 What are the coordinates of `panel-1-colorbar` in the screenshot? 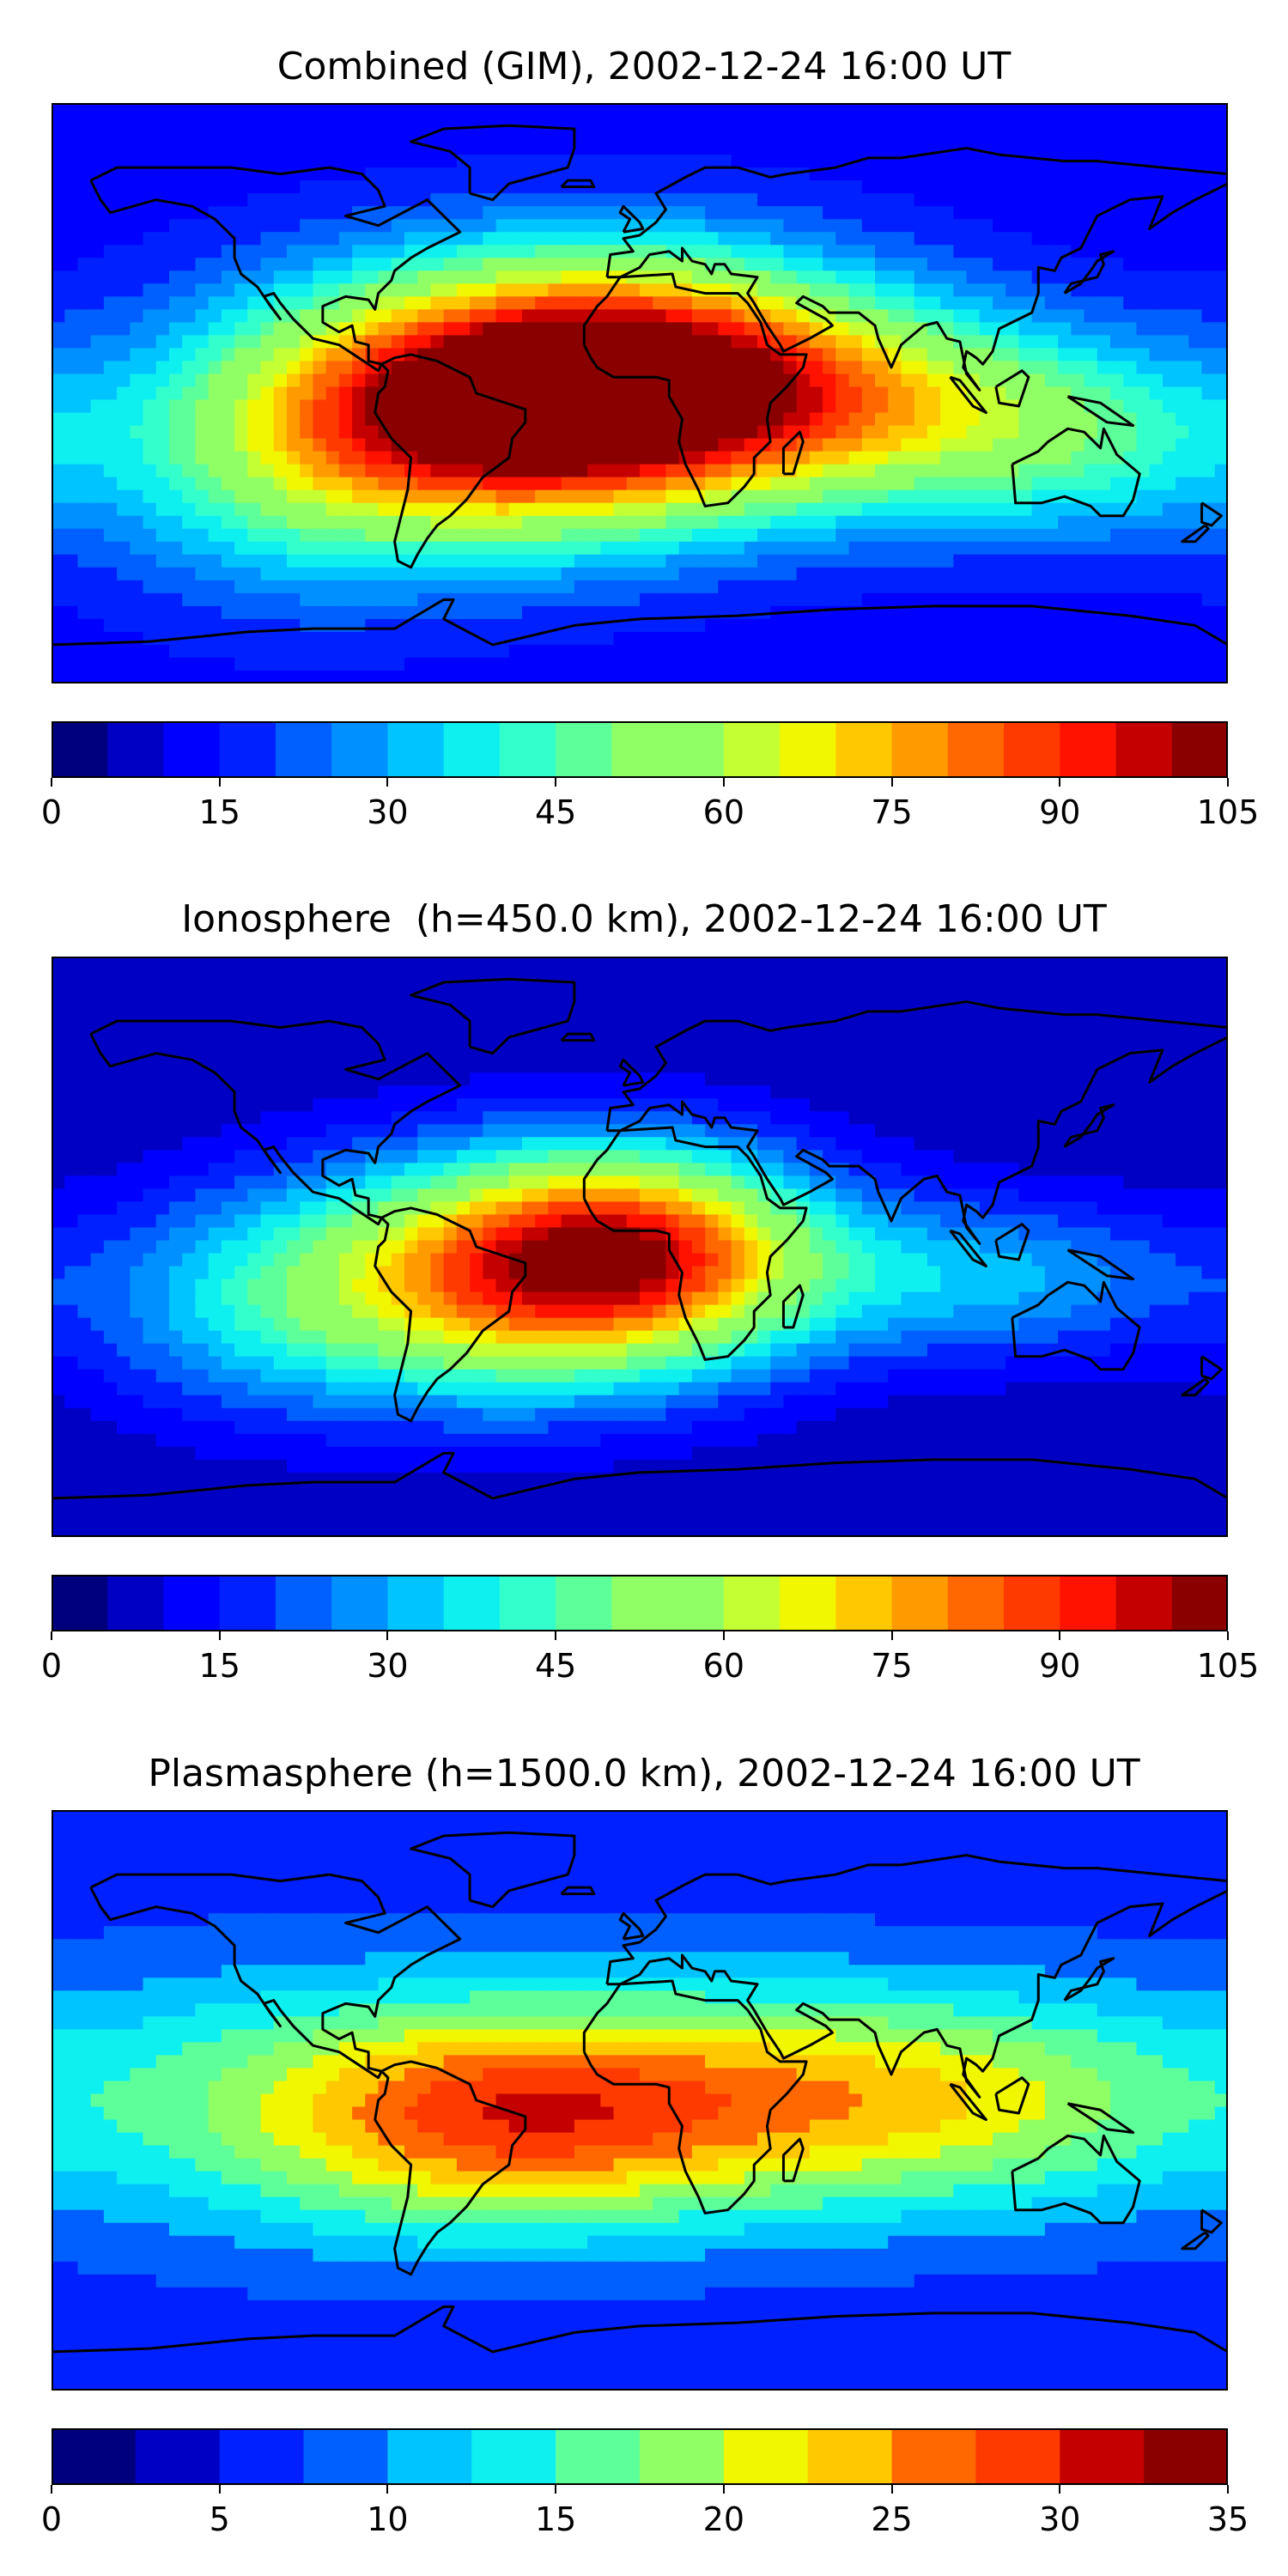 It's located at (640, 749).